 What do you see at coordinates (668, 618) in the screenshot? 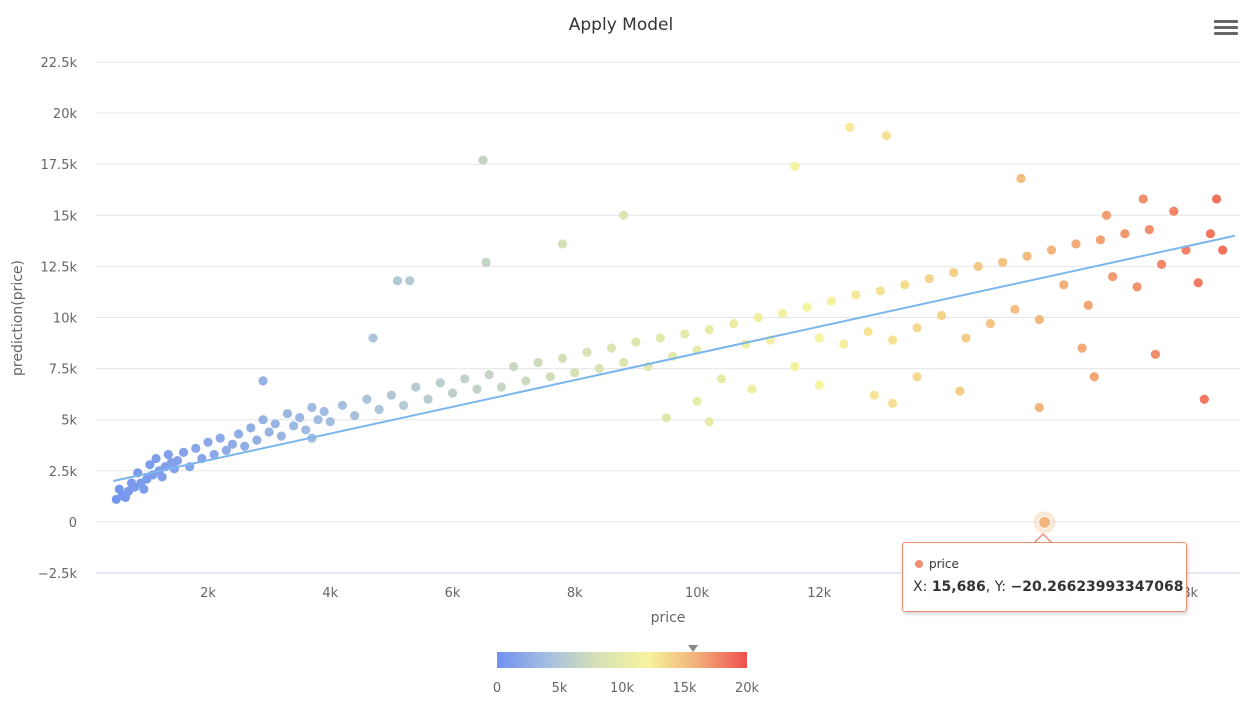
I see `x-axis-label: price` at bounding box center [668, 618].